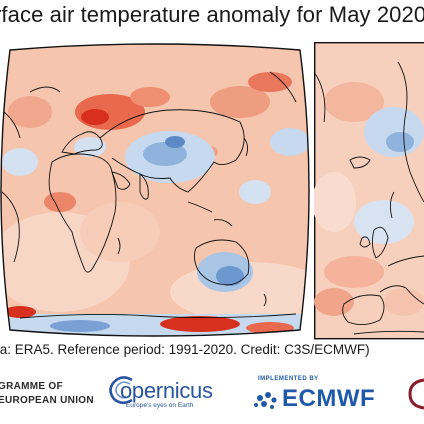  What do you see at coordinates (121, 390) in the screenshot?
I see `copernicus-logo-icon` at bounding box center [121, 390].